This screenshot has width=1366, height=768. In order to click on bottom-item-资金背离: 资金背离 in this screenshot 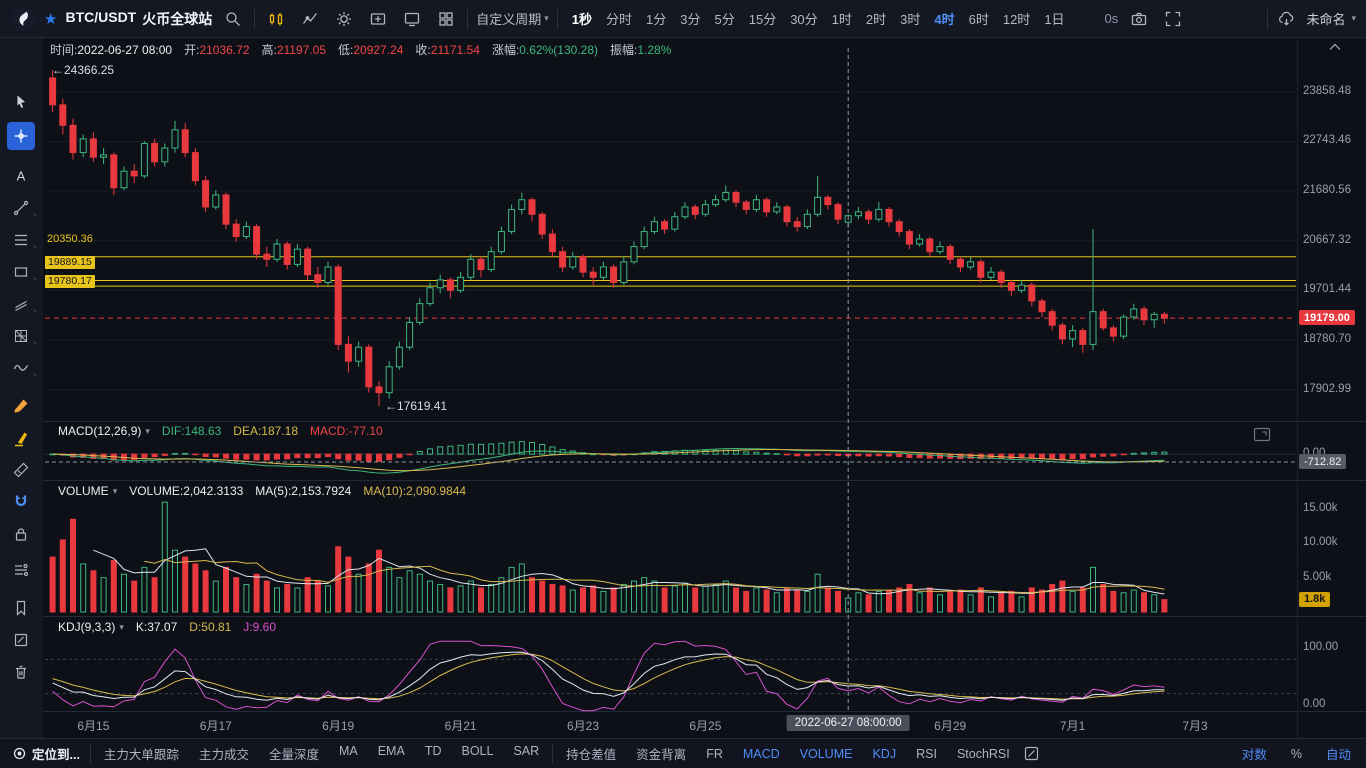, I will do `click(661, 755)`.